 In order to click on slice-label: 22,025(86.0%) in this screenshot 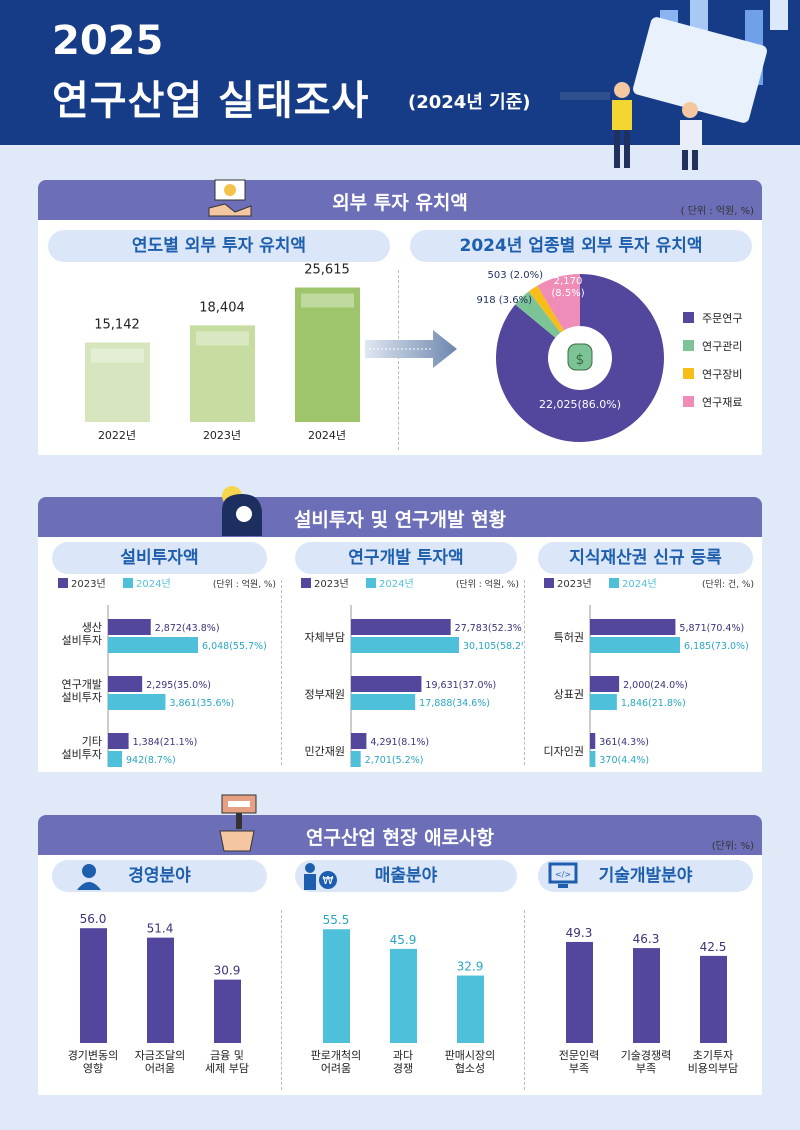, I will do `click(580, 404)`.